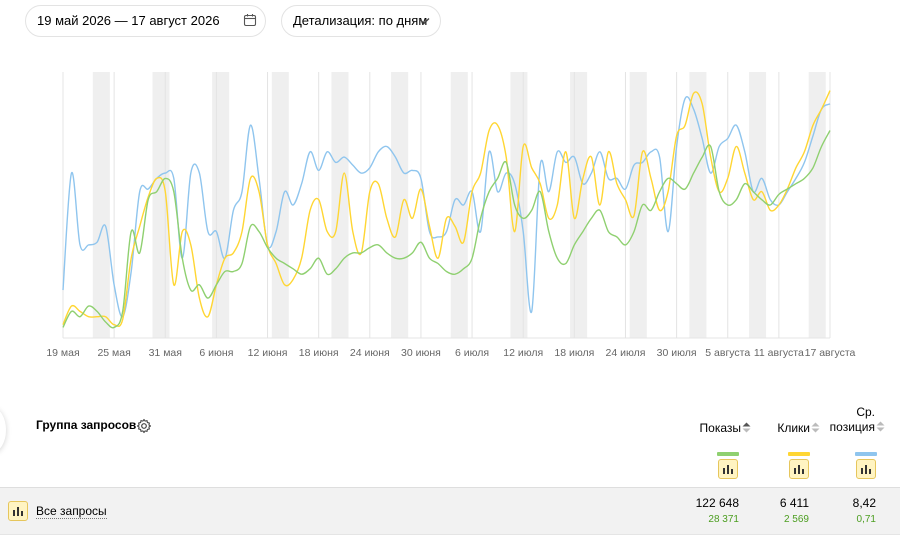 The height and width of the screenshot is (541, 900). I want to click on calendar-icon, so click(250, 20).